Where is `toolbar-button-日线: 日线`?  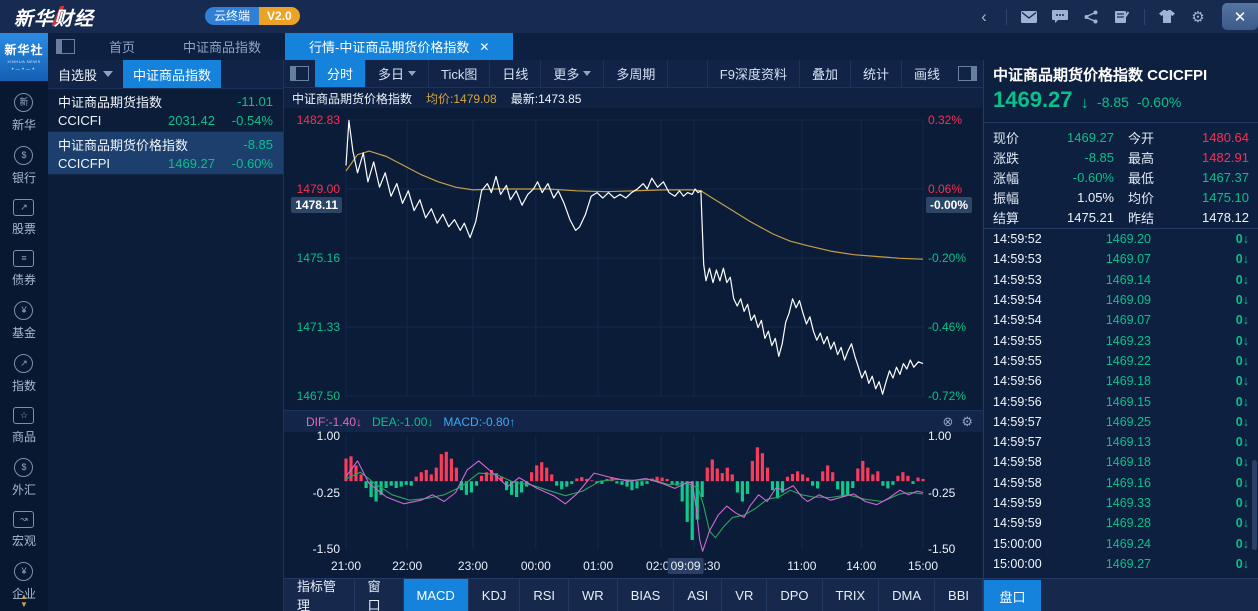
toolbar-button-日线: 日线 is located at coordinates (516, 73).